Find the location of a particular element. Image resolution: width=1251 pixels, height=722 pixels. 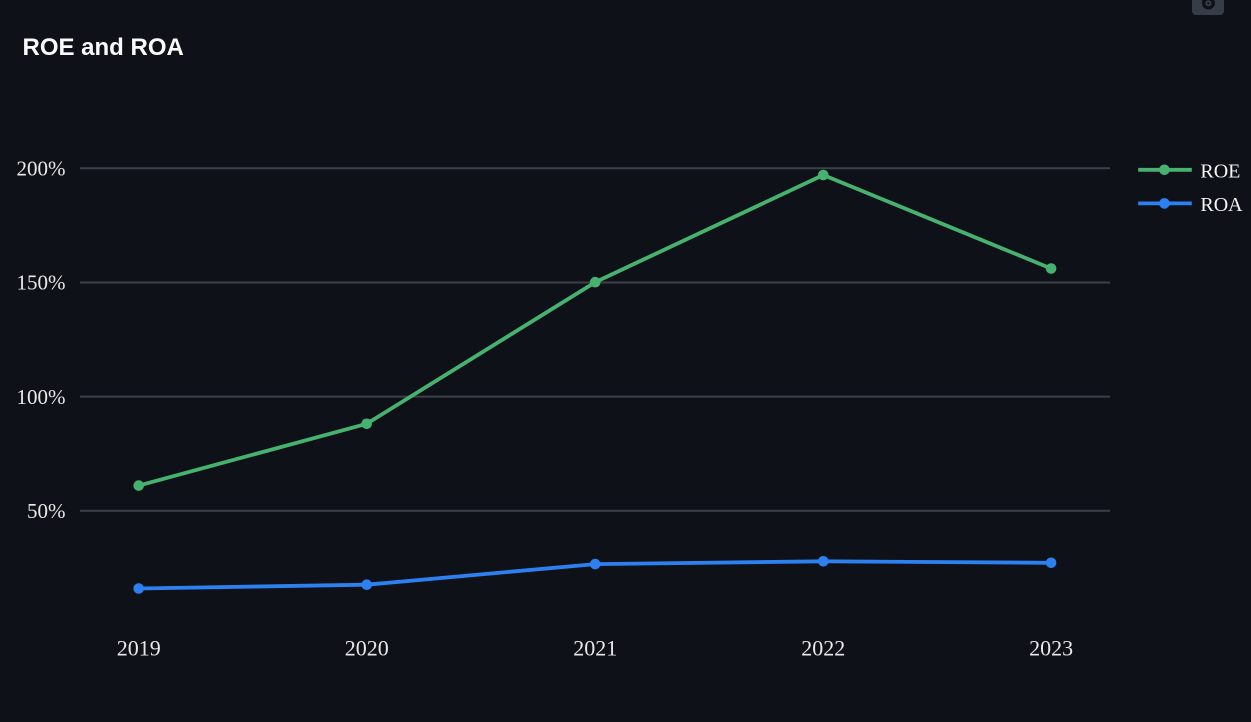

svg-text: 100% is located at coordinates (41, 397).